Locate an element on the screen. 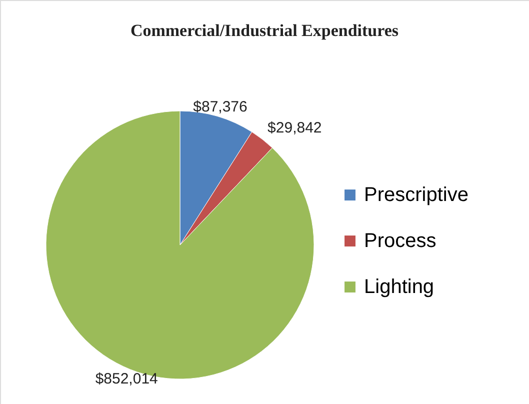 The height and width of the screenshot is (404, 529). legend-label: Lighting is located at coordinates (399, 287).